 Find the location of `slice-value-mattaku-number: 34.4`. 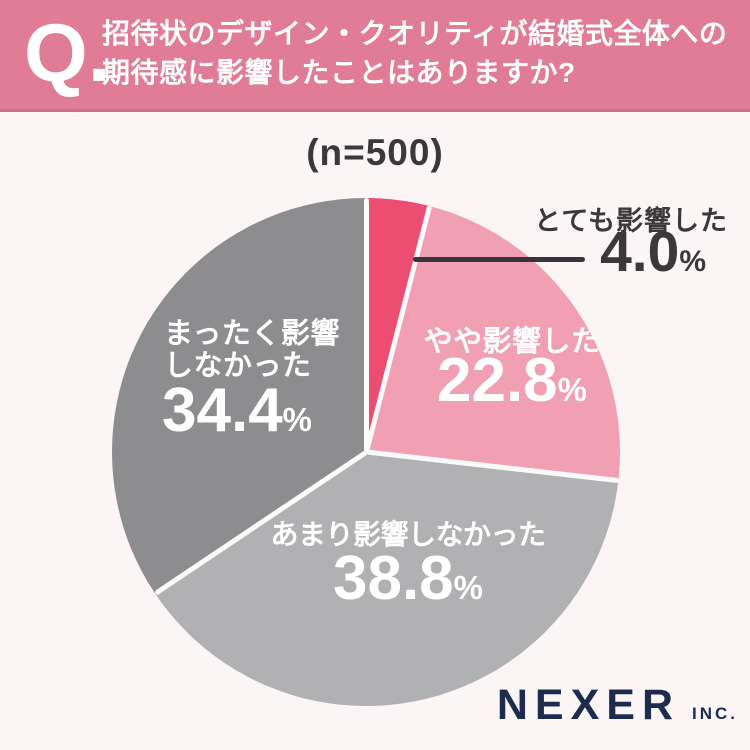

slice-value-mattaku-number: 34.4 is located at coordinates (222, 410).